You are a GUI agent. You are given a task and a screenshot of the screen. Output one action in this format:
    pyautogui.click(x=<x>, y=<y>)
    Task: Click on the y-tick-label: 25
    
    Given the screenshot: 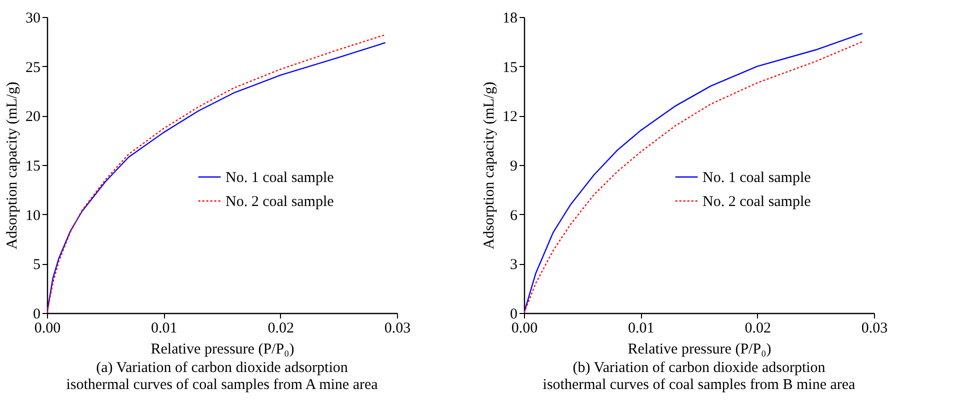 What is the action you would take?
    pyautogui.click(x=33, y=68)
    